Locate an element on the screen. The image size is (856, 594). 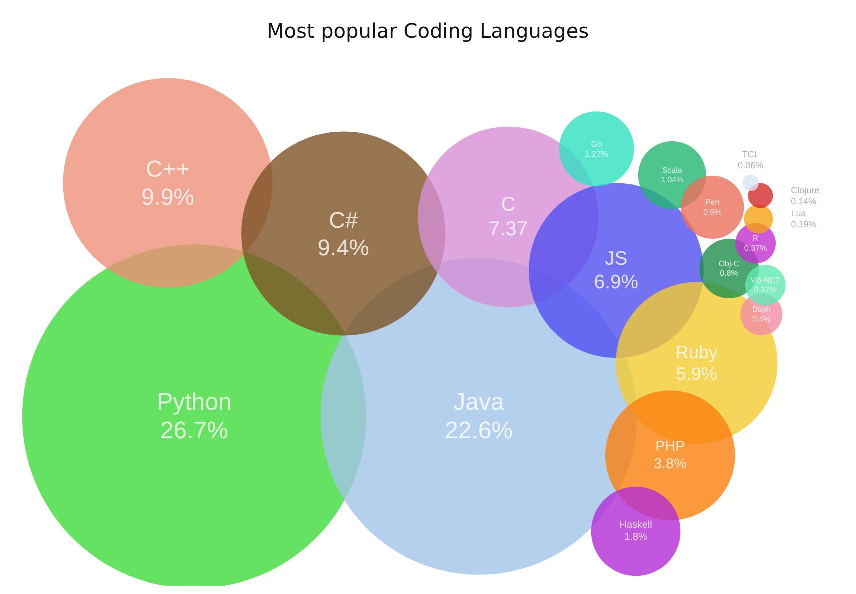
category-label: PHP is located at coordinates (671, 446).